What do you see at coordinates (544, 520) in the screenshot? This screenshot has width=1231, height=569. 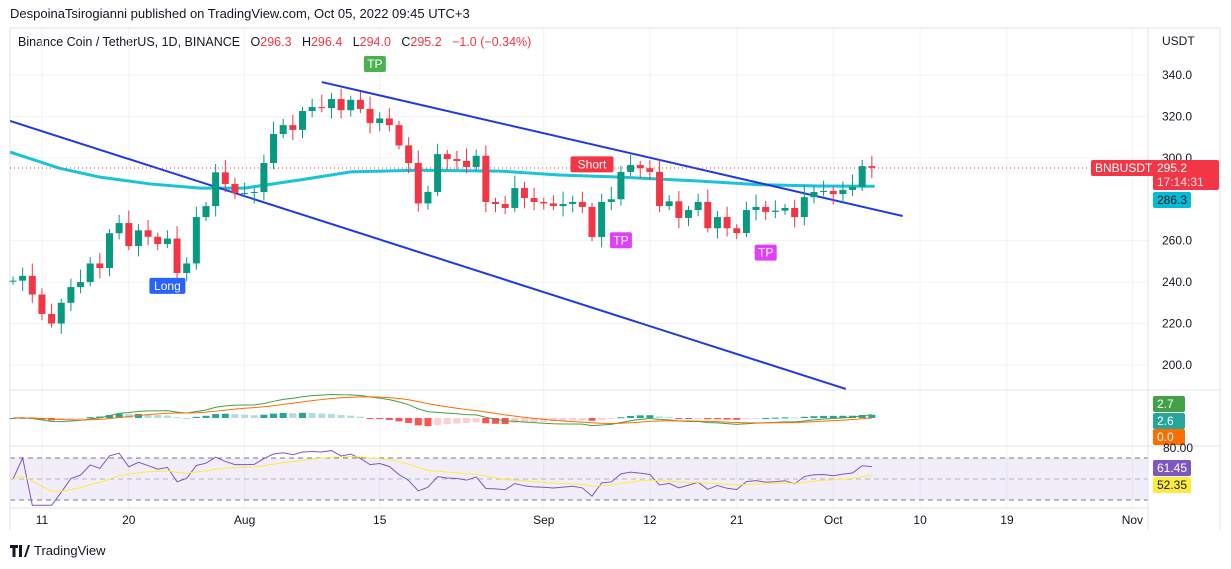 I see `time-tick-label: Sep` at bounding box center [544, 520].